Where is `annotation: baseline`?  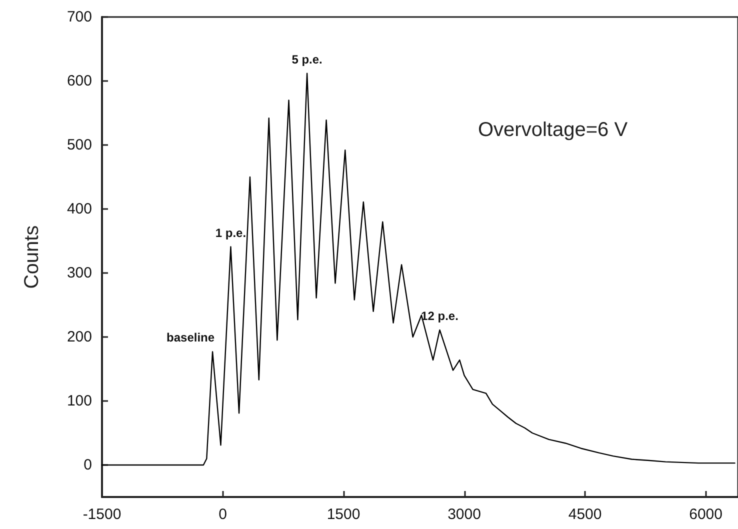 annotation: baseline is located at coordinates (190, 337).